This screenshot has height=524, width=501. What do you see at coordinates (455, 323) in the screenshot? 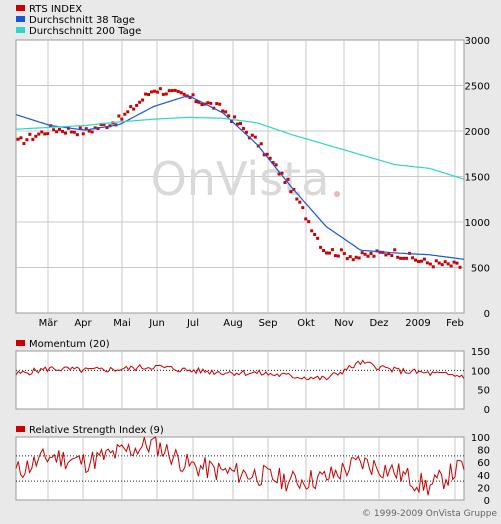
I see `x-tick-label: Feb` at bounding box center [455, 323].